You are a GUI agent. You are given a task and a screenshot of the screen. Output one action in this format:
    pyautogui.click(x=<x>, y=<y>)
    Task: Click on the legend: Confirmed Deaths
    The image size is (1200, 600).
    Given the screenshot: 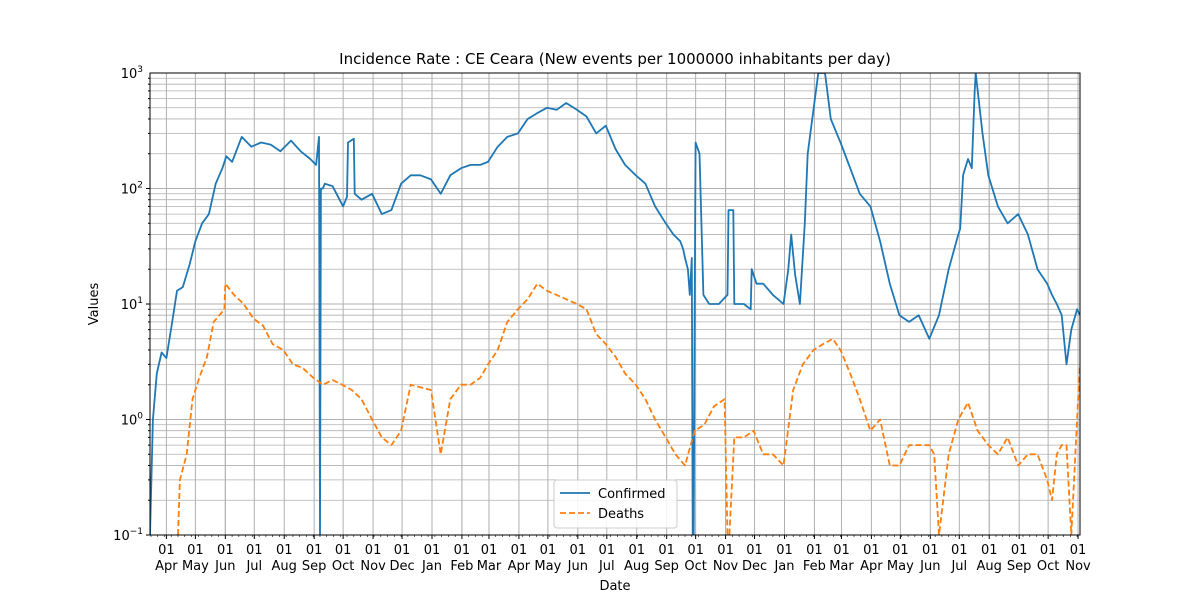 What is the action you would take?
    pyautogui.click(x=615, y=504)
    